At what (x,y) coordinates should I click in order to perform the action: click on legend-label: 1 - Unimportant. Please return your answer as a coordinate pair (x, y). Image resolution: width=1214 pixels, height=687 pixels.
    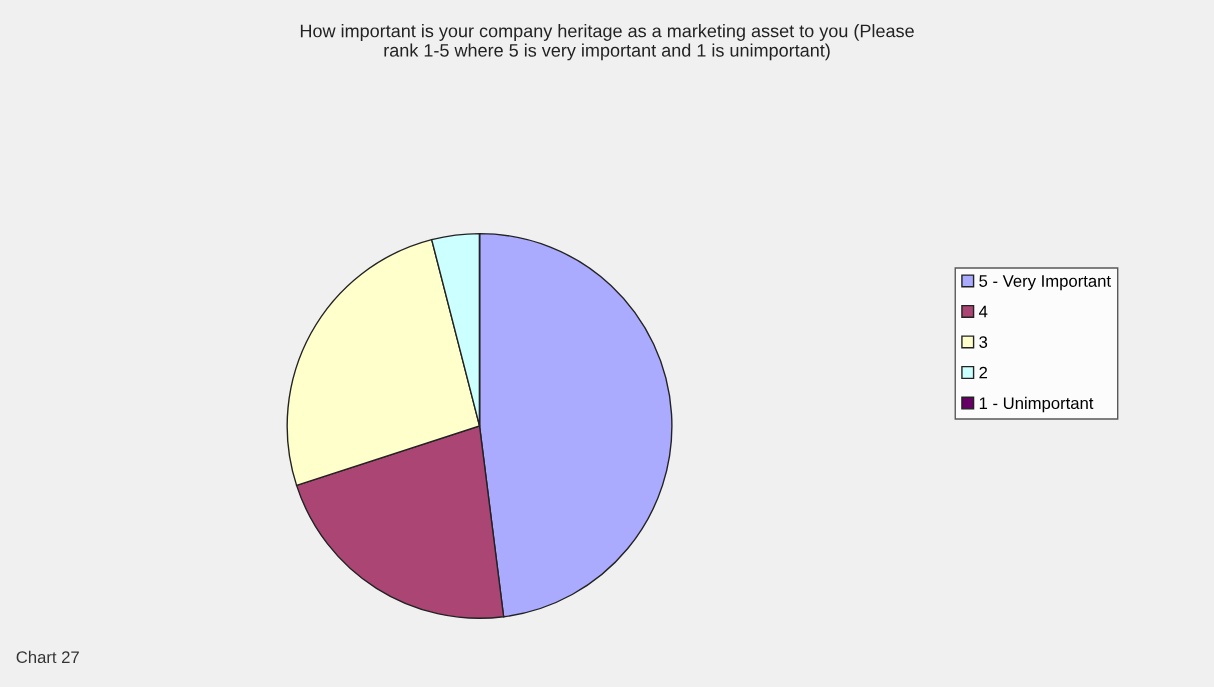
    Looking at the image, I should click on (1036, 404).